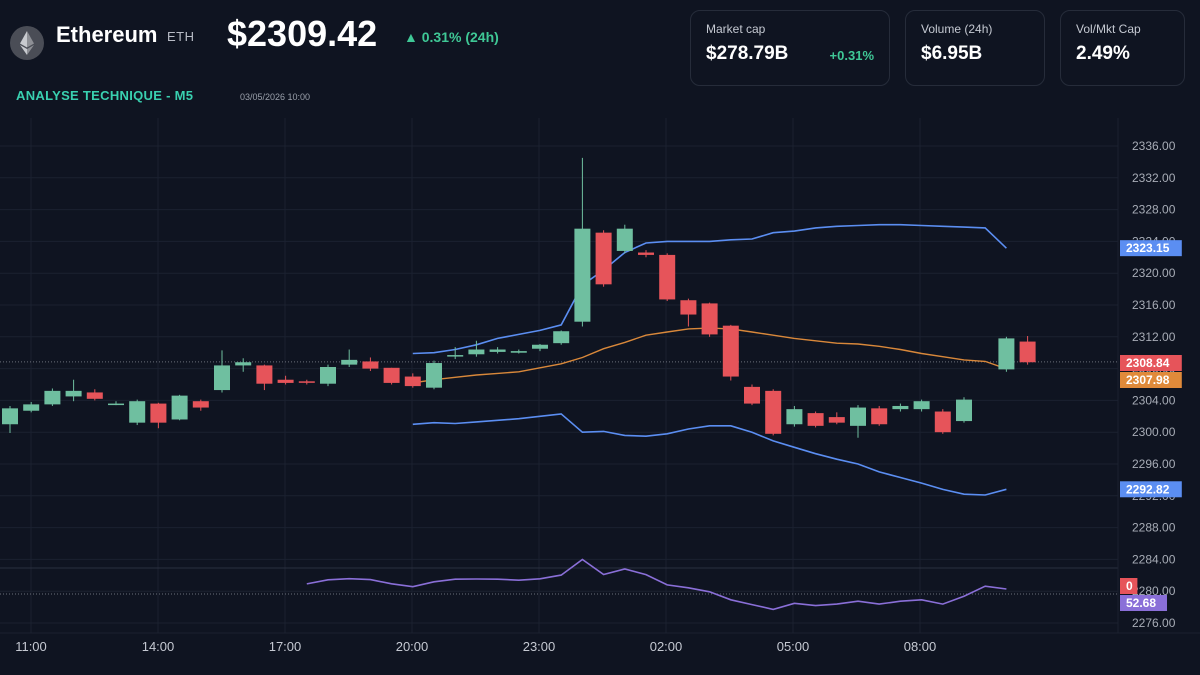  What do you see at coordinates (736, 29) in the screenshot?
I see `stat-label: Market cap` at bounding box center [736, 29].